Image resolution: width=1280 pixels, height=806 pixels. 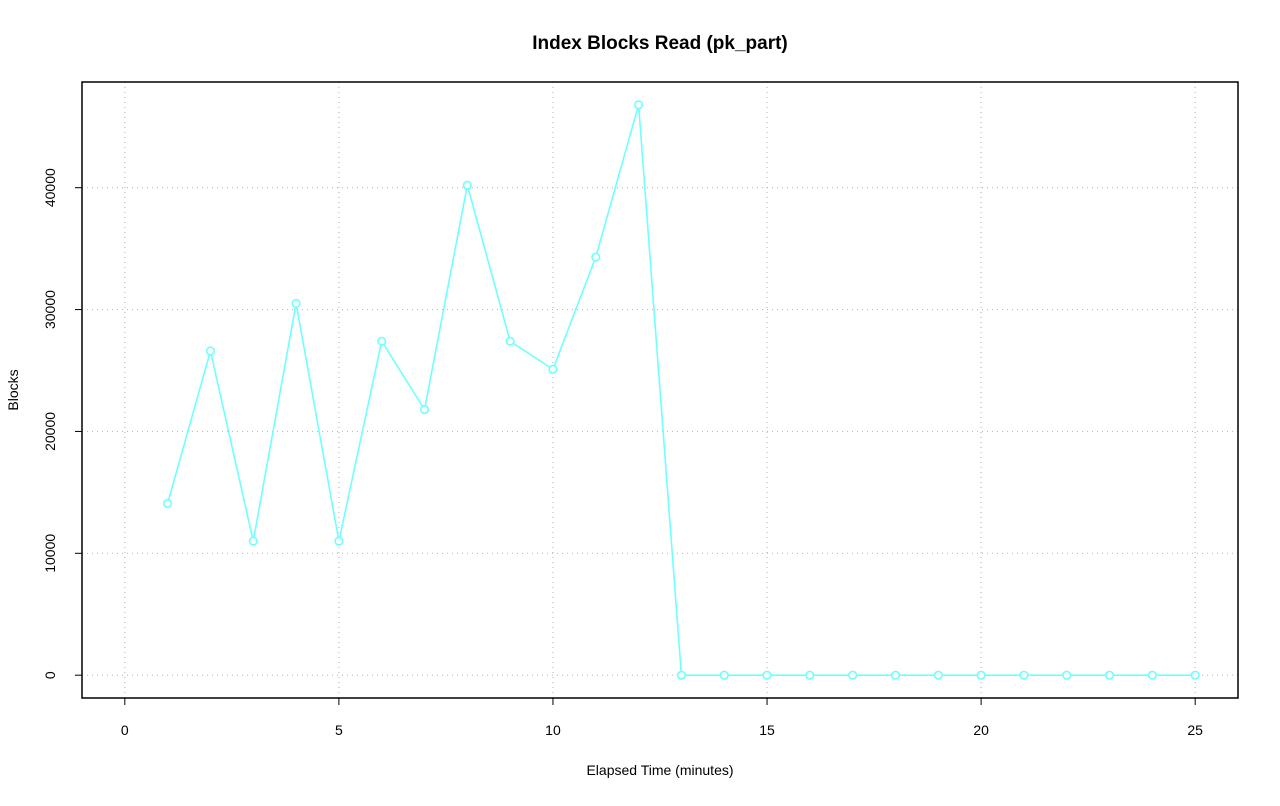 What do you see at coordinates (125, 730) in the screenshot?
I see `x-tick-label: 0` at bounding box center [125, 730].